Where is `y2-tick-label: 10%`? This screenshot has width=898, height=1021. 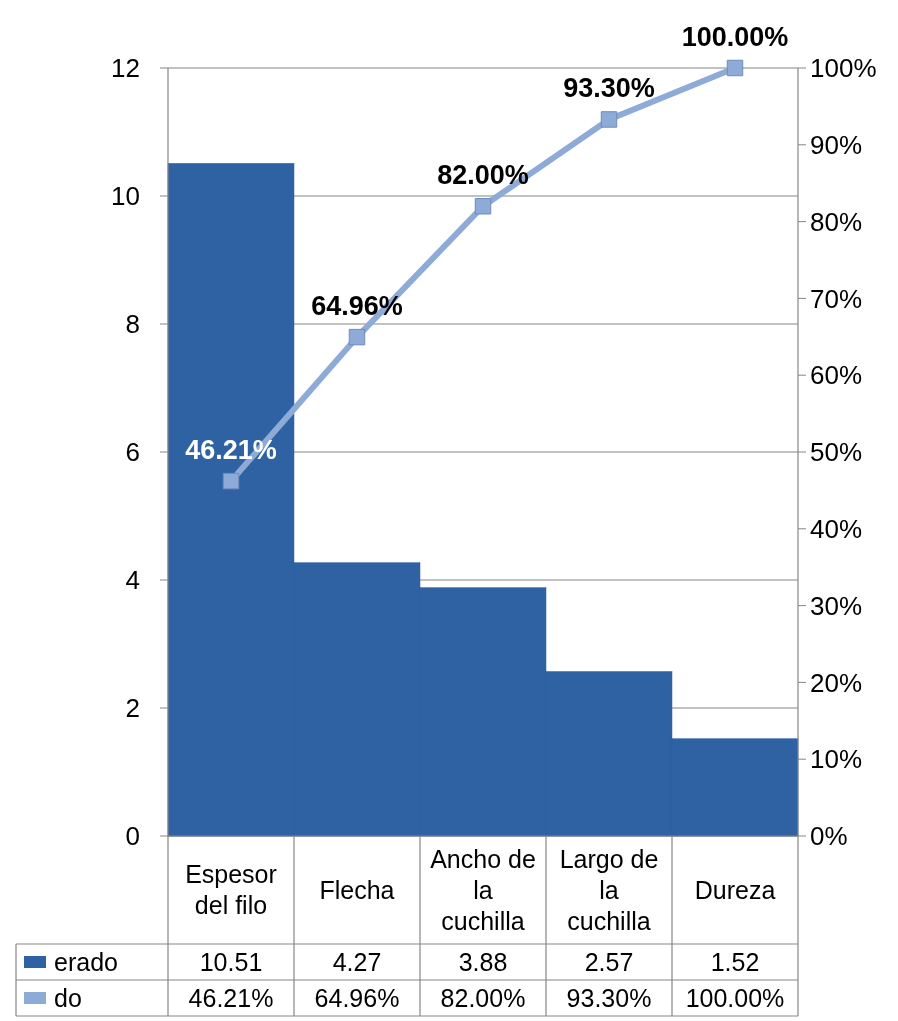 y2-tick-label: 10% is located at coordinates (836, 759).